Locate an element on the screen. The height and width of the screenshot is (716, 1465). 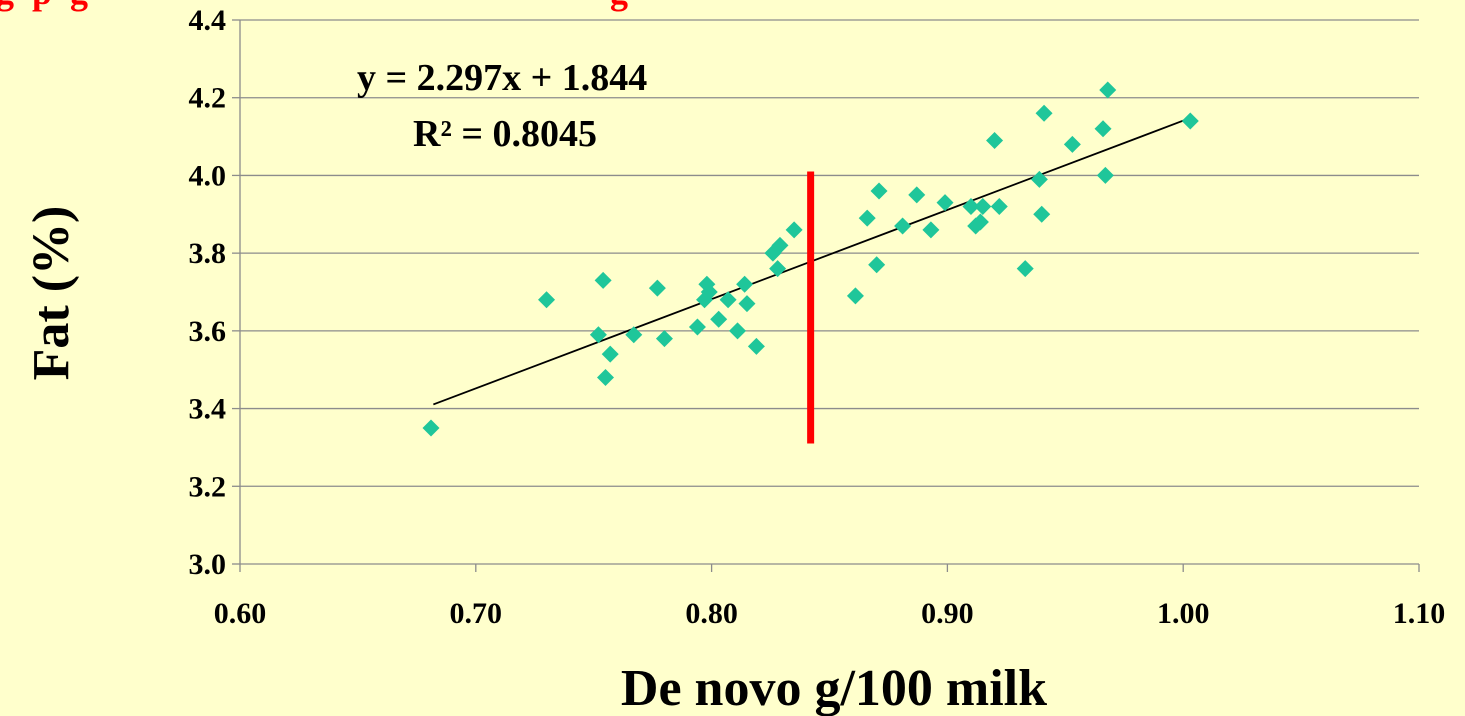
x-tick-labels: 0.60 0.70 0.80 0.90 1.00 1.10 is located at coordinates (830, 613).